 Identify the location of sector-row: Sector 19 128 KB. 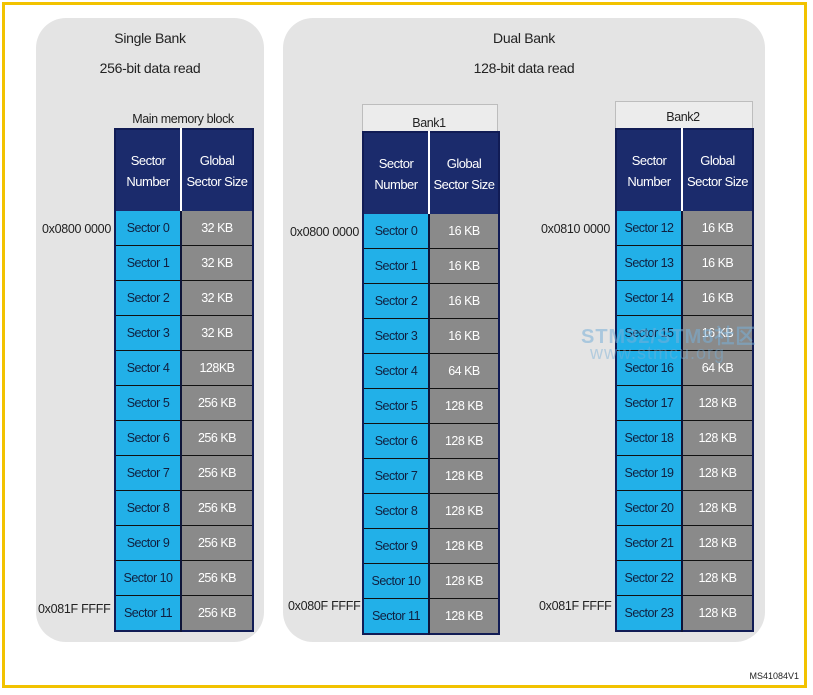
(684, 473).